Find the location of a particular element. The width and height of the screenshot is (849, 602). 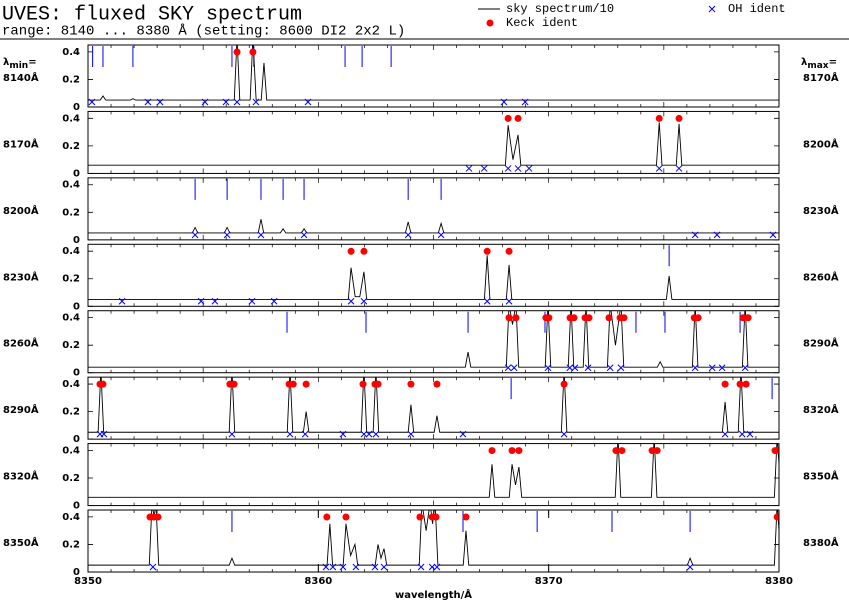

legend-dot is located at coordinates (490, 23).